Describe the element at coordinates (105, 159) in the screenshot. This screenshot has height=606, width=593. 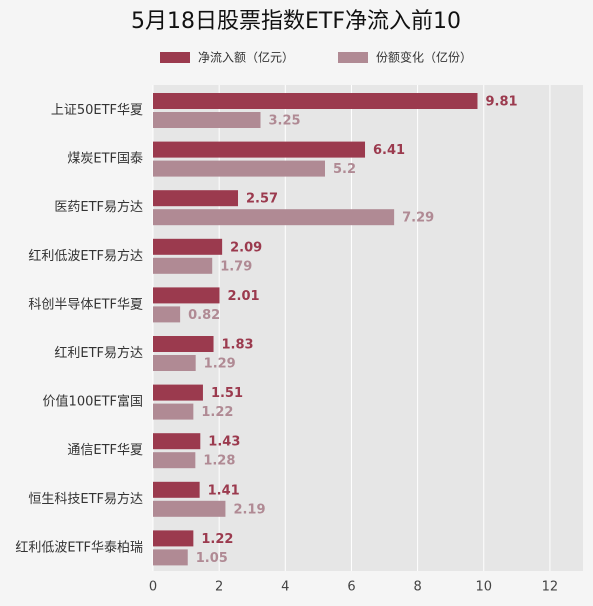
I see `y-tick-label: 煤炭ETF国泰` at that location.